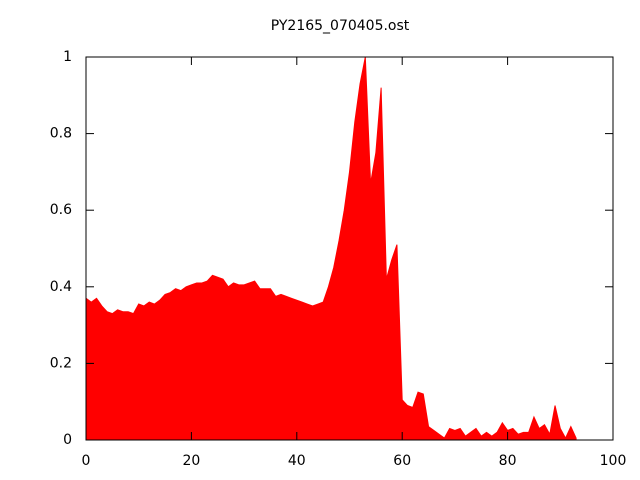 The height and width of the screenshot is (480, 640). I want to click on x-tick-label: 0, so click(86, 461).